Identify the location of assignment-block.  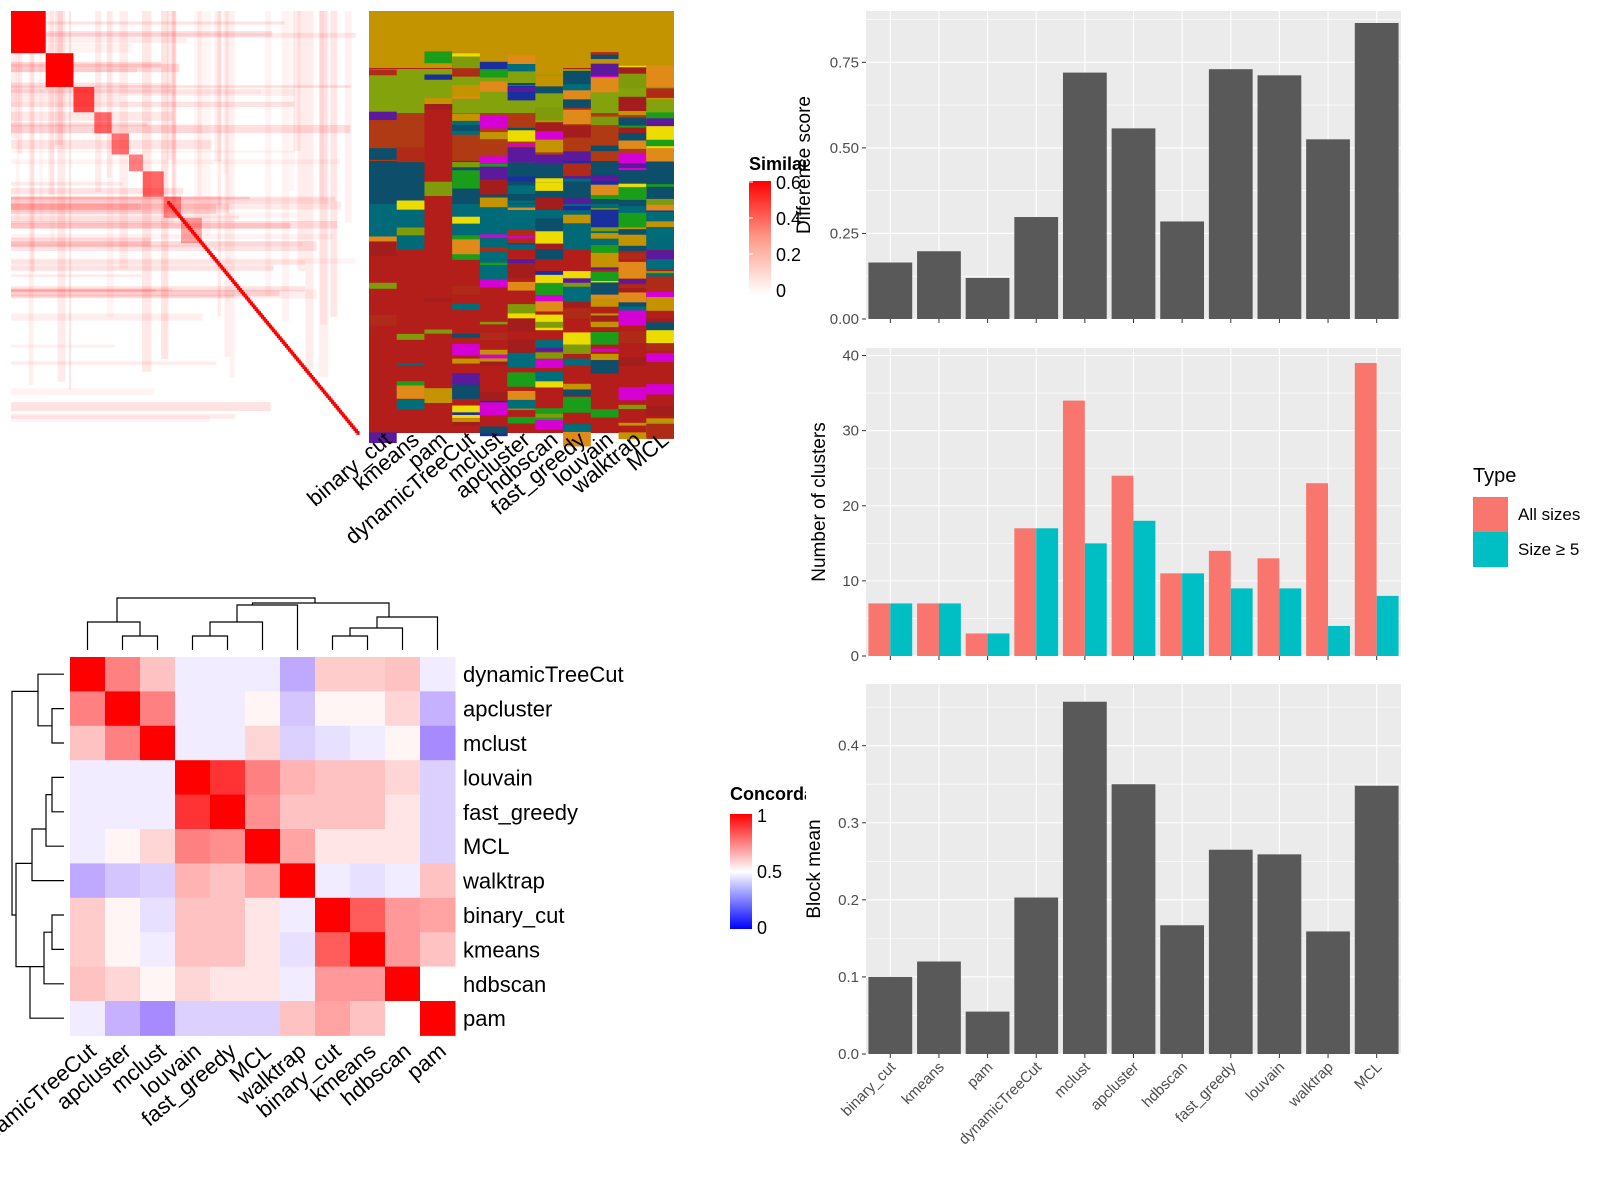
(438, 267).